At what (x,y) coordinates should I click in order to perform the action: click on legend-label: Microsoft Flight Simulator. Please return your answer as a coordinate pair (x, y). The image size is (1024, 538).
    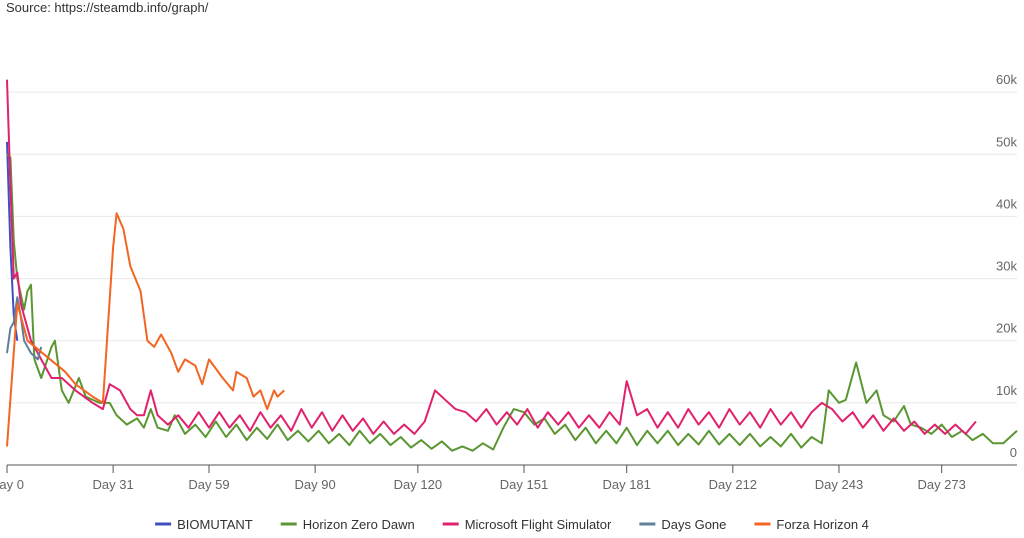
    Looking at the image, I should click on (538, 524).